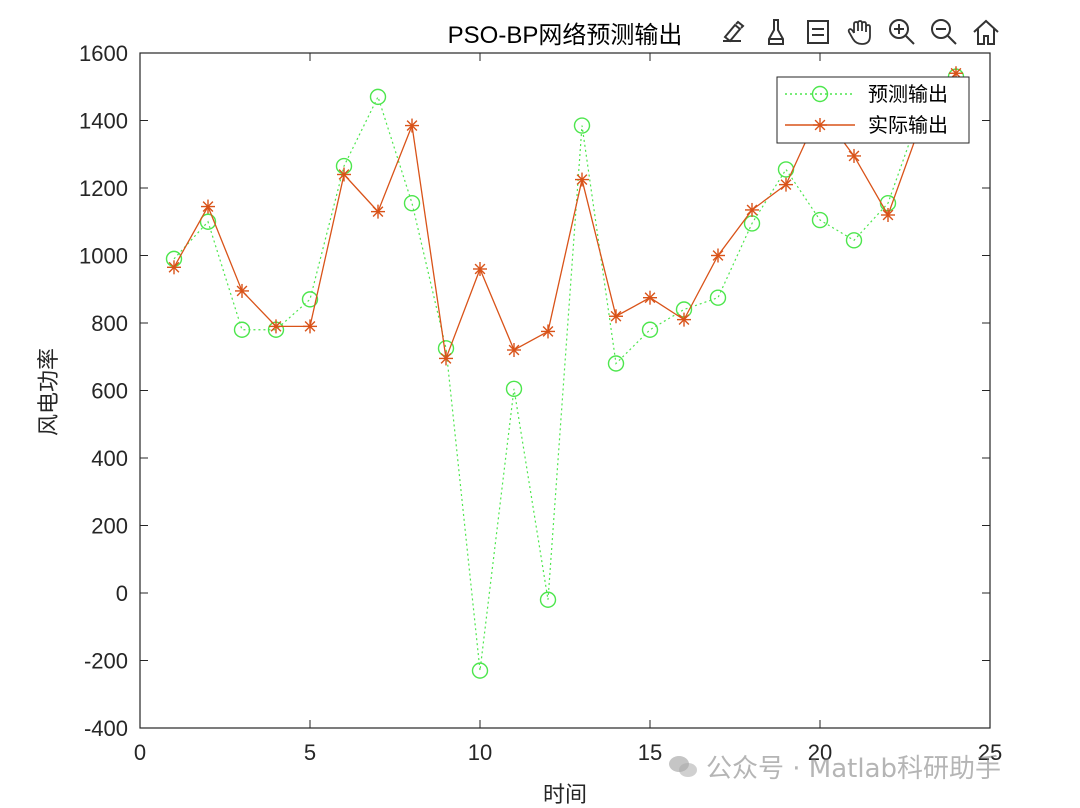 This screenshot has height=808, width=1080. I want to click on legend-star-marker, so click(820, 125).